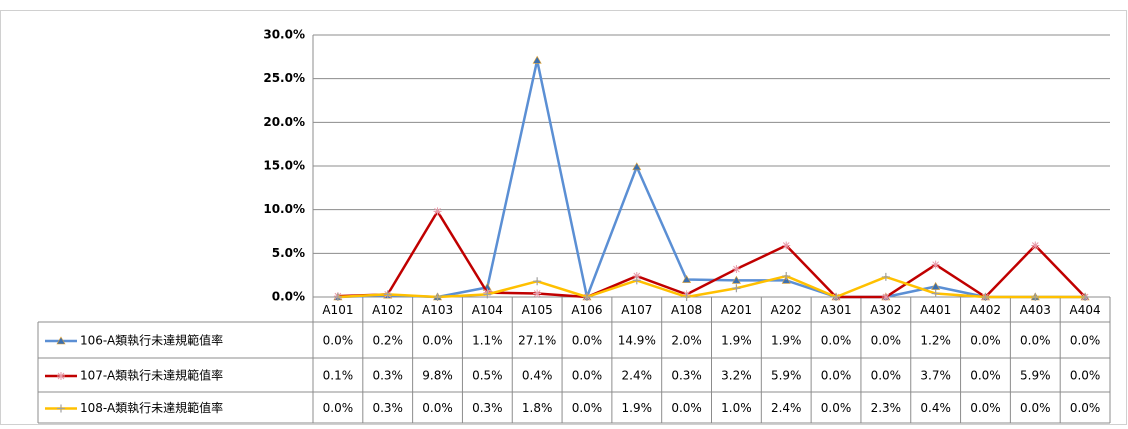 Image resolution: width=1128 pixels, height=429 pixels. I want to click on x-tick-label: A105, so click(537, 310).